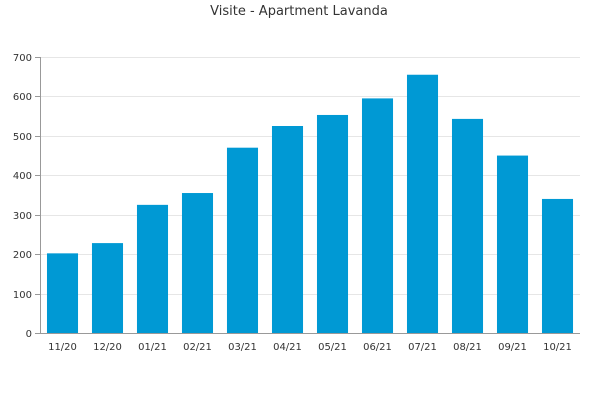 Image resolution: width=600 pixels, height=400 pixels. Describe the element at coordinates (377, 347) in the screenshot. I see `x-tick-label: 06/21` at that location.